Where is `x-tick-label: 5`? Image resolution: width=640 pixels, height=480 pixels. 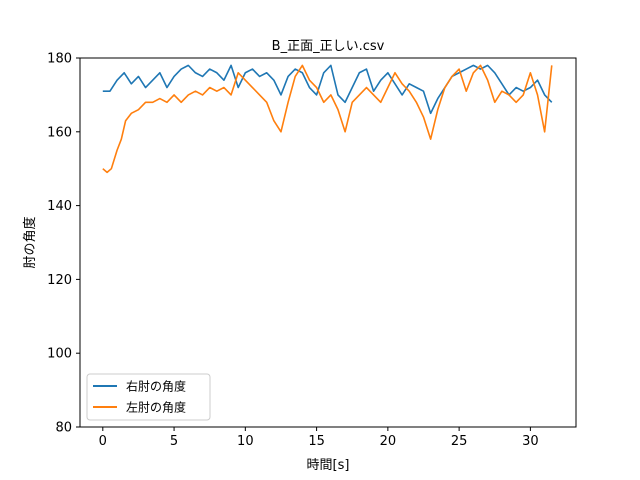
x-tick-label: 5 is located at coordinates (174, 441).